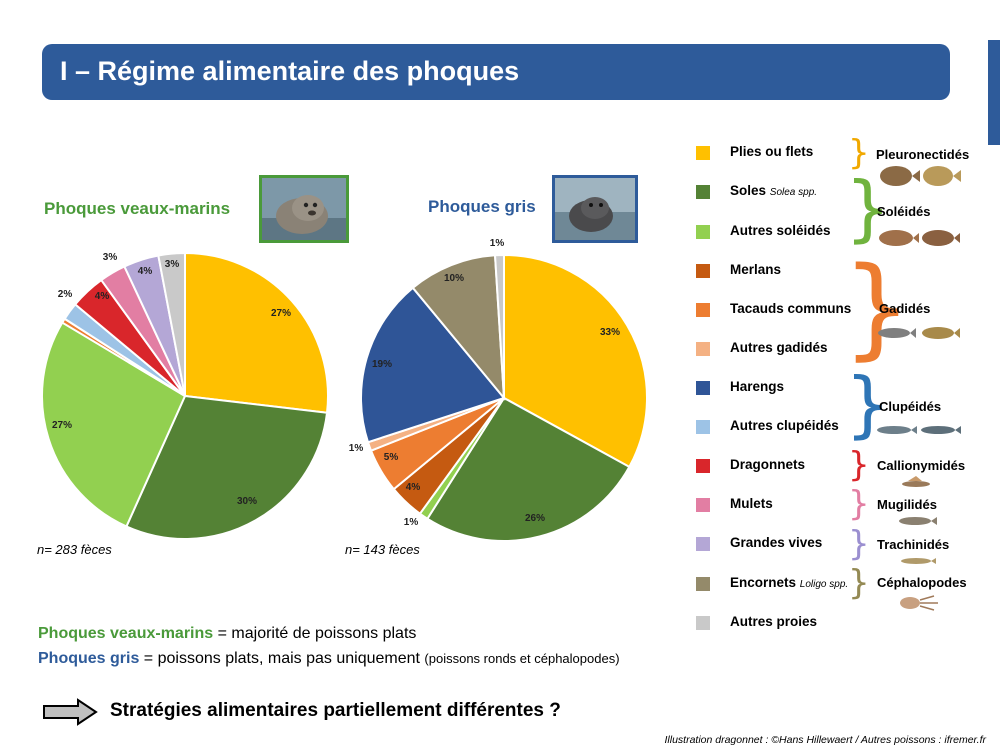 This screenshot has height=750, width=1000. I want to click on dragonet-icon, so click(916, 481).